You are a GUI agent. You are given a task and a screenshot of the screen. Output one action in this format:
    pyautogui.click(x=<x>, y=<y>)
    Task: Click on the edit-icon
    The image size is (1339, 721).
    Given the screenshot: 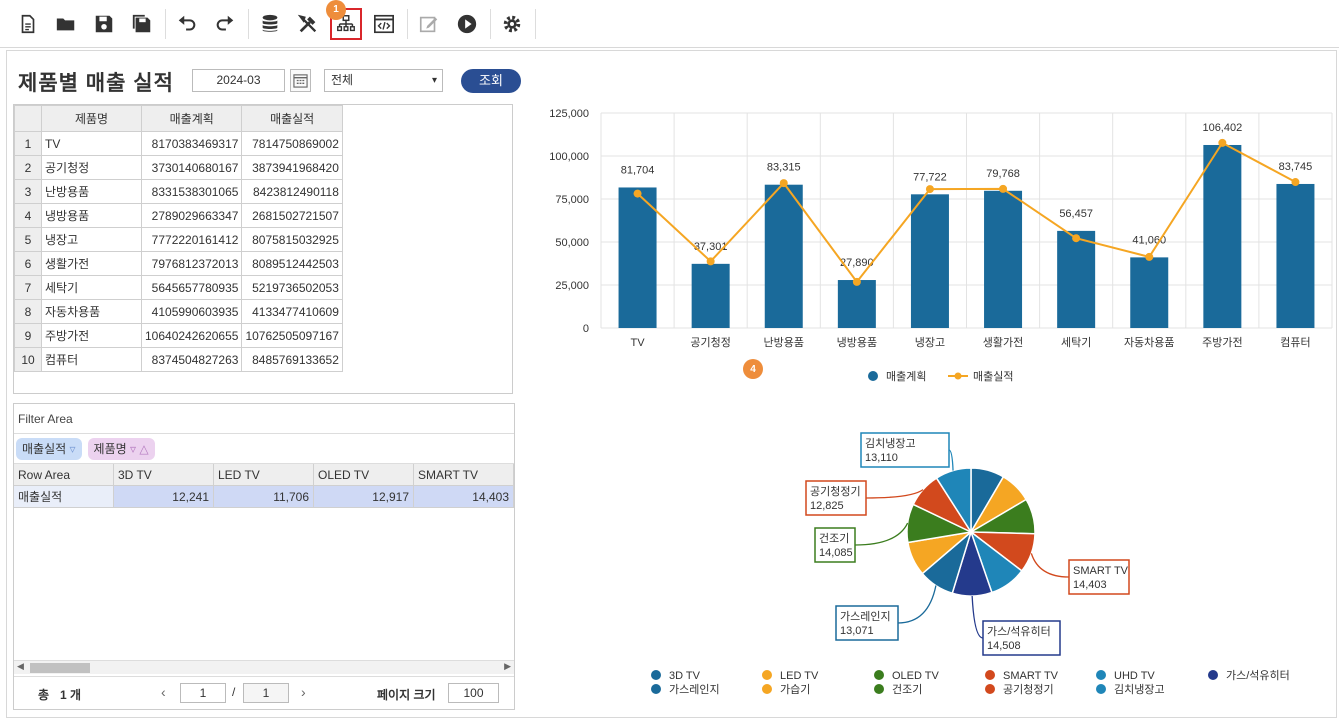 What is the action you would take?
    pyautogui.click(x=428, y=24)
    